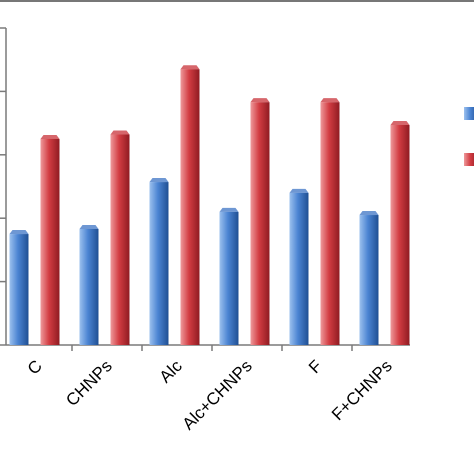 The width and height of the screenshot is (474, 474). I want to click on x-tick-label: F, so click(315, 366).